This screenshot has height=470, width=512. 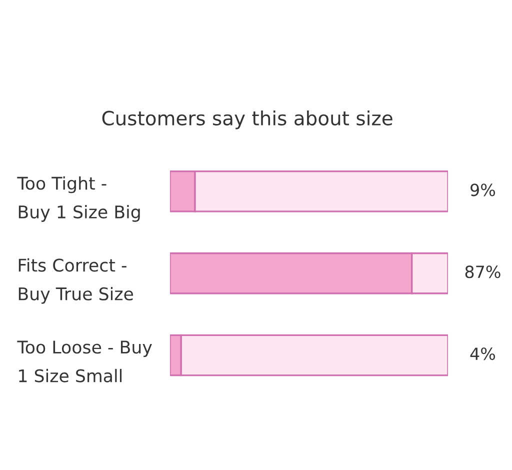 I want to click on data-label: 4%, so click(x=483, y=353).